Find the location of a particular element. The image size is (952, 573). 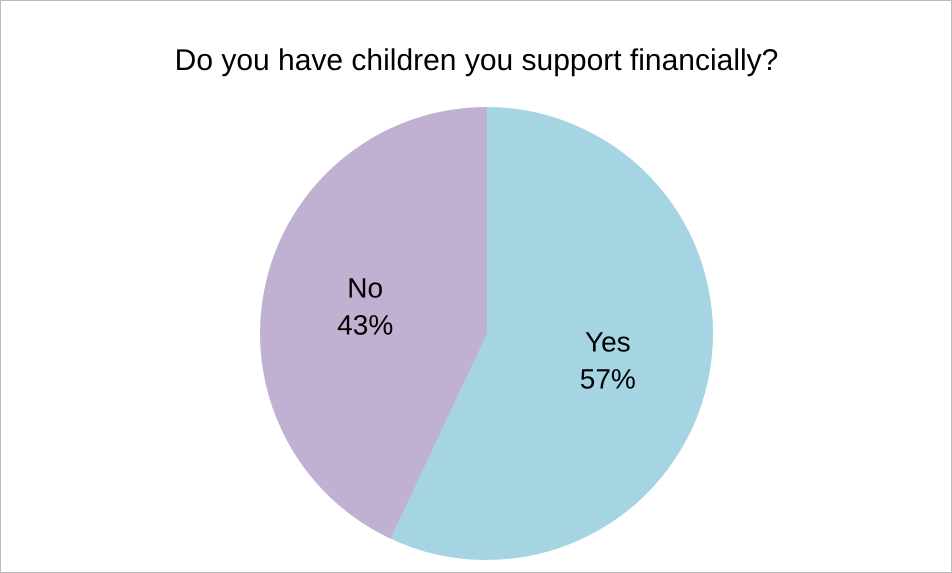

slice-label: Yes is located at coordinates (607, 342).